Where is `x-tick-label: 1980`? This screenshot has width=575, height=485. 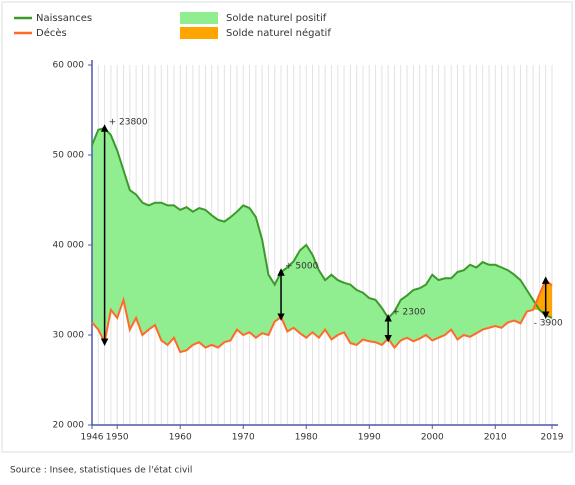
x-tick-label: 1980 is located at coordinates (306, 438).